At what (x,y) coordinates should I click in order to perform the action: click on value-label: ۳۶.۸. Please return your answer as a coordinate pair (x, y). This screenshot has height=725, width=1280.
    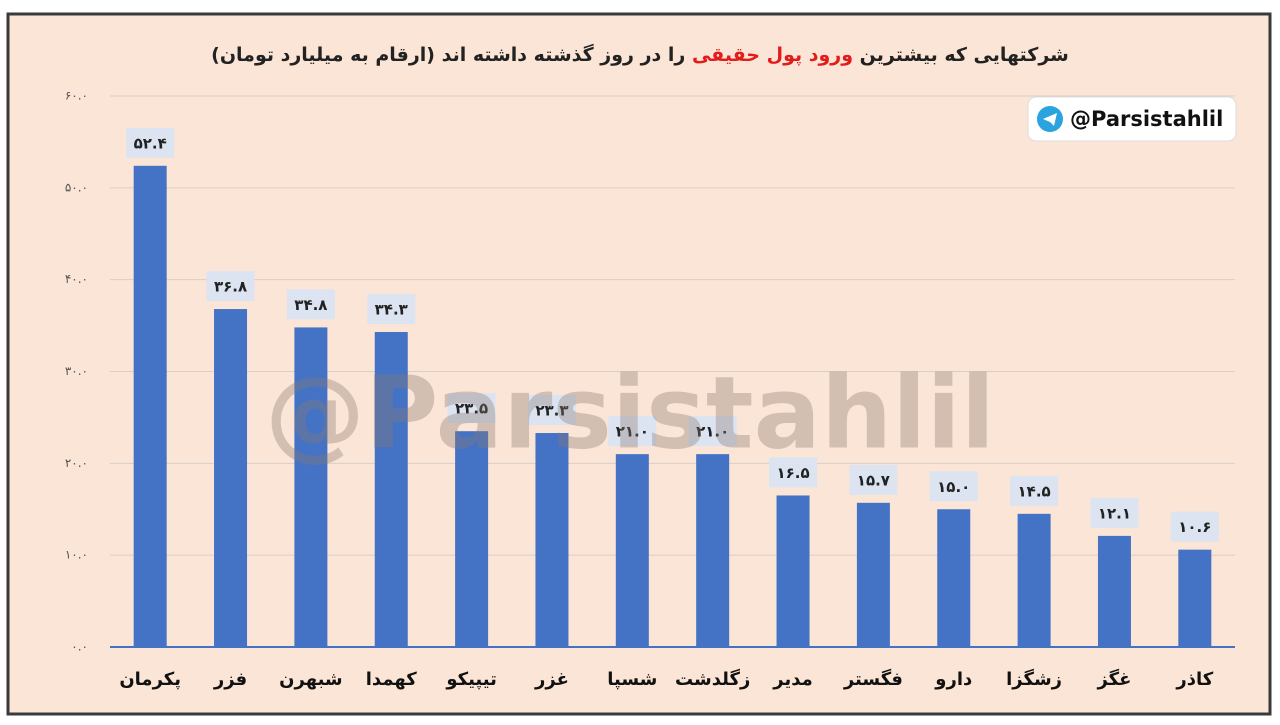
    Looking at the image, I should click on (230, 287).